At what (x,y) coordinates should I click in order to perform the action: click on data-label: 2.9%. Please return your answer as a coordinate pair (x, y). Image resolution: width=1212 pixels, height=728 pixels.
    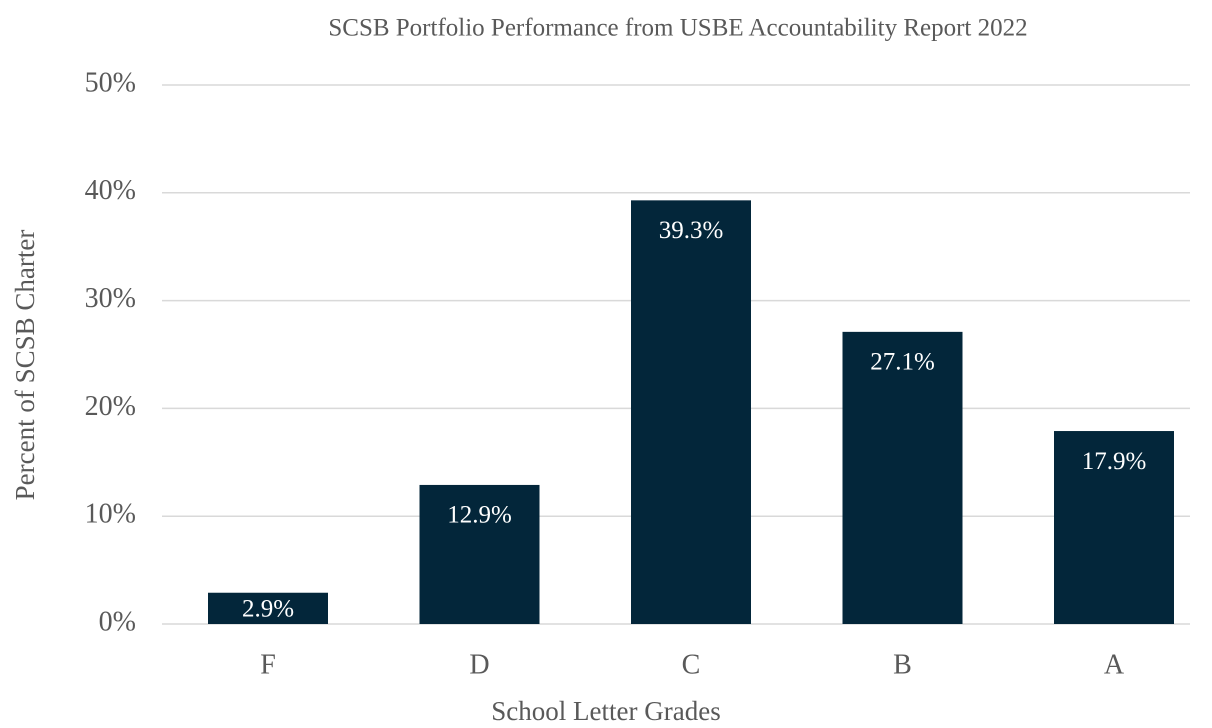
    Looking at the image, I should click on (268, 609).